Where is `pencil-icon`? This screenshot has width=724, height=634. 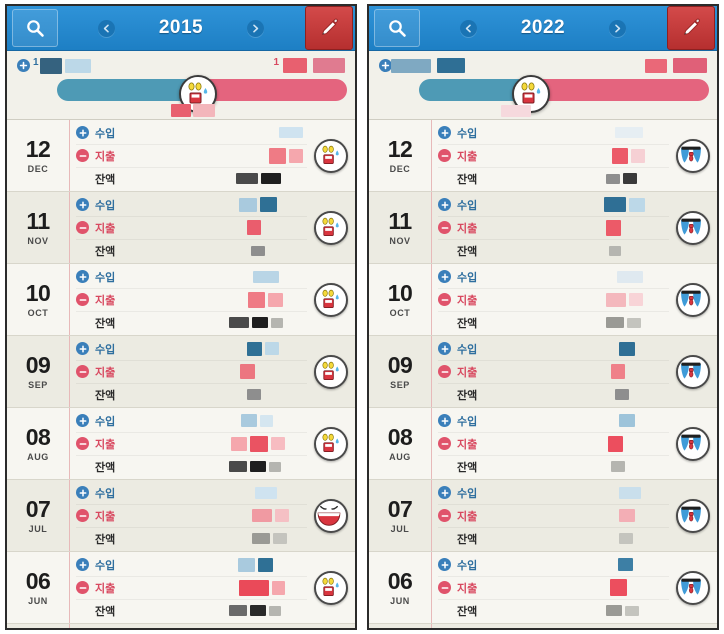
pencil-icon is located at coordinates (691, 28).